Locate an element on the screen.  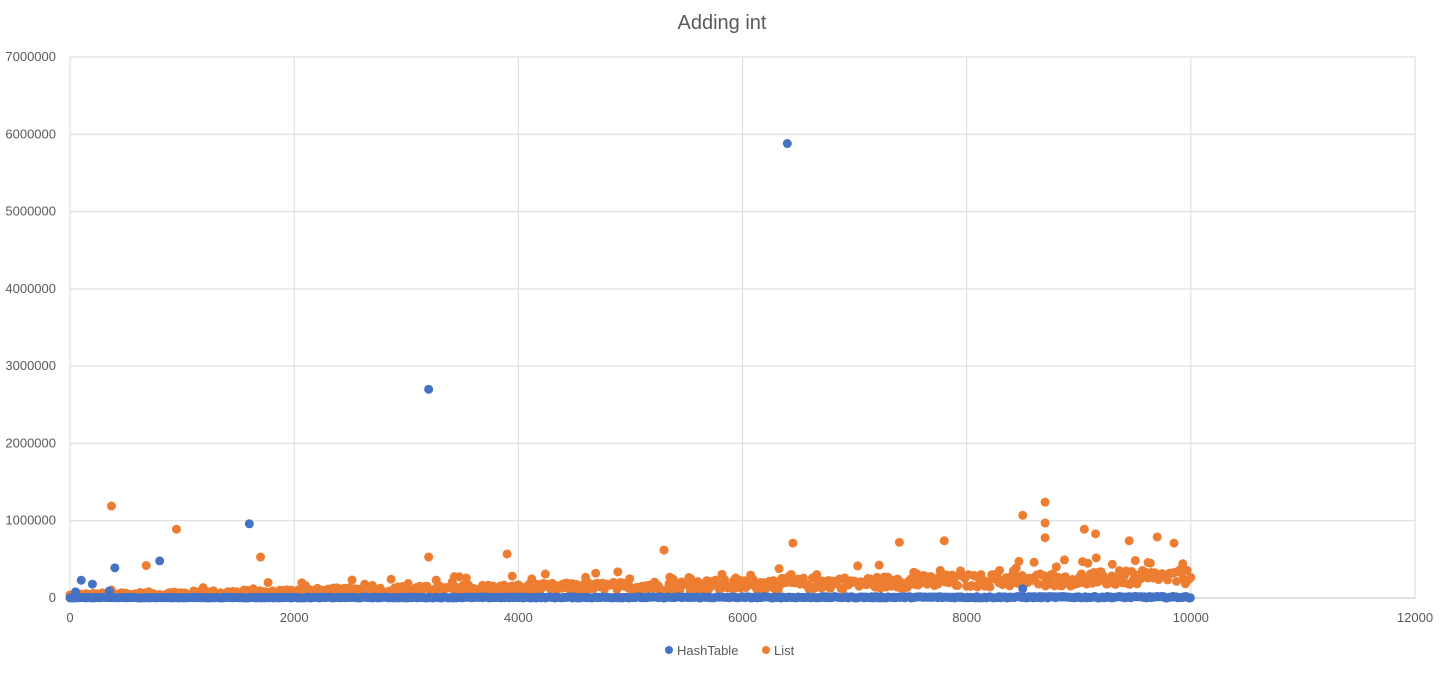
x-tick-label: 12000 is located at coordinates (1415, 617).